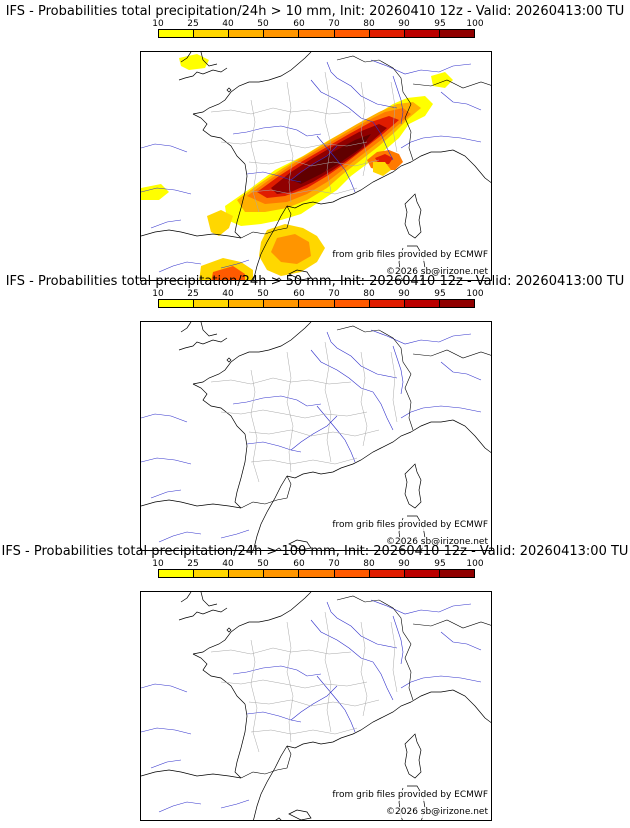 This screenshot has width=630, height=828. What do you see at coordinates (194, 62) in the screenshot?
I see `prob-area-uk` at bounding box center [194, 62].